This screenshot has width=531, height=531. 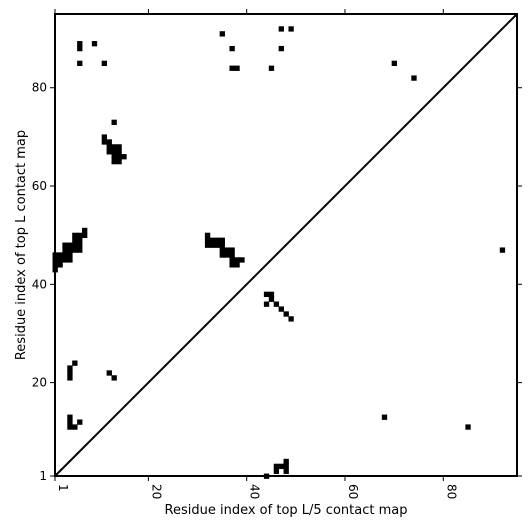 What do you see at coordinates (451, 491) in the screenshot?
I see `x-tick-label: 80` at bounding box center [451, 491].